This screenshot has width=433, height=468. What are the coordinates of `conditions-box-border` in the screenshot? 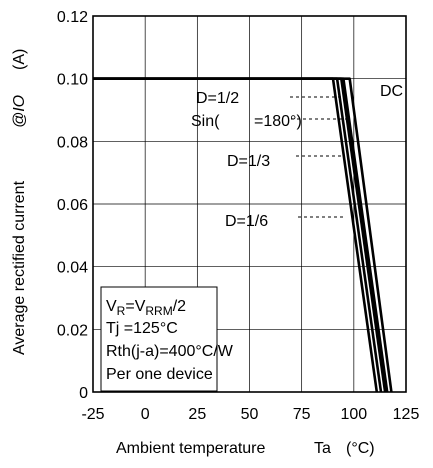 It's located at (159, 339).